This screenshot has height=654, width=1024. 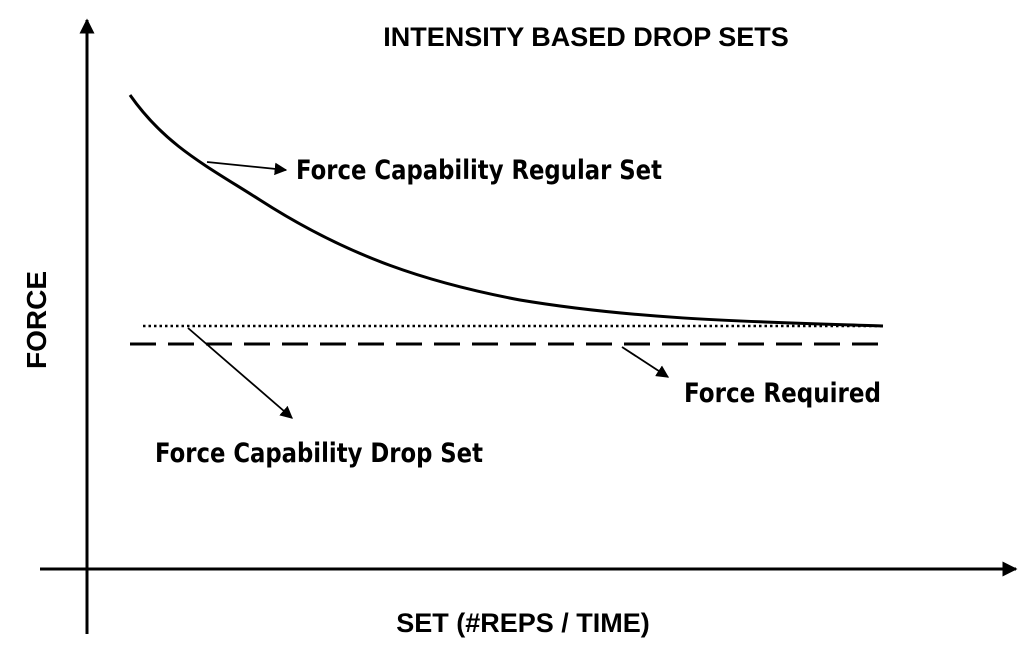 What do you see at coordinates (247, 168) in the screenshot?
I see `regular-set-arrow` at bounding box center [247, 168].